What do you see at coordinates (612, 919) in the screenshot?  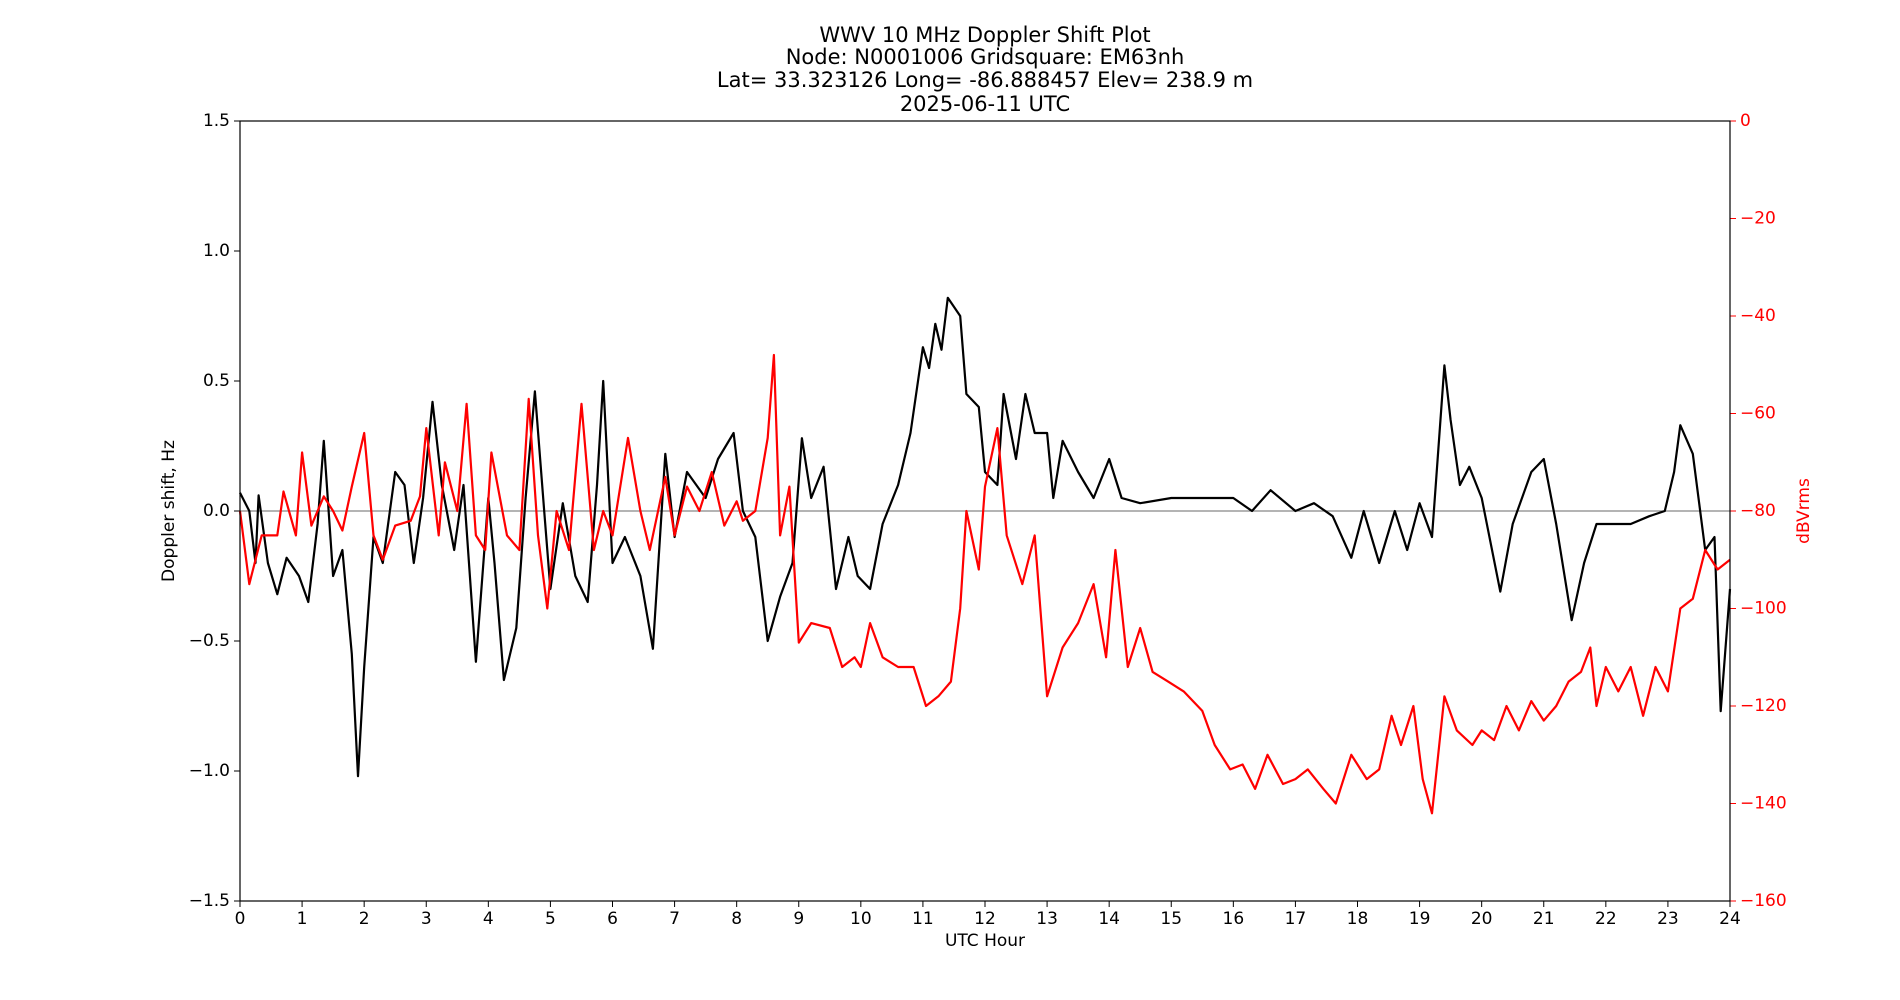 I see `x-tick-label: 6` at bounding box center [612, 919].